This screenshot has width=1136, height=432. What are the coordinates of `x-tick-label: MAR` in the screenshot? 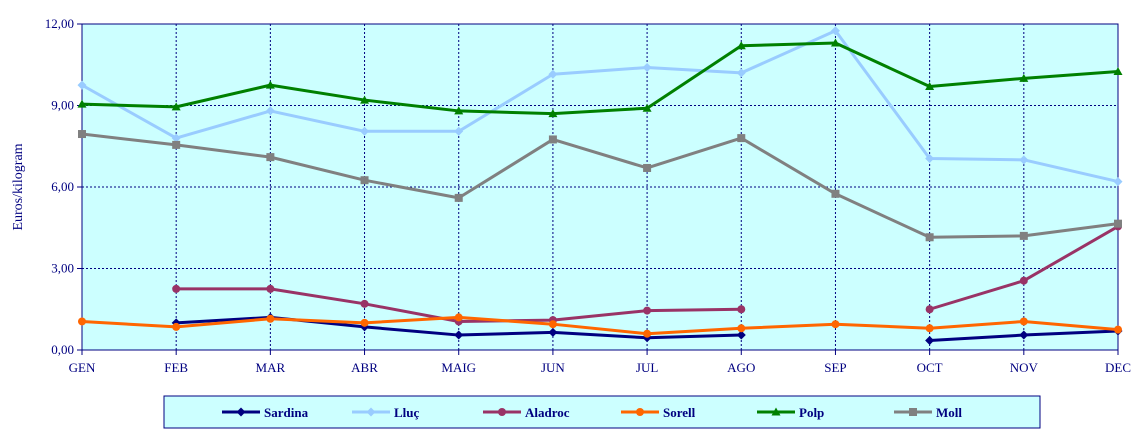 It's located at (271, 367).